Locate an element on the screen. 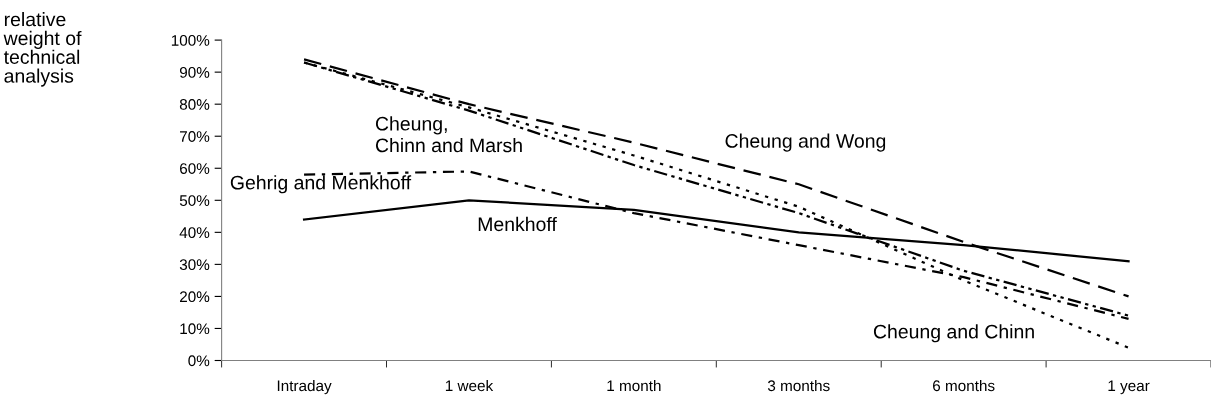  x-tick-label: 6 months is located at coordinates (964, 385).